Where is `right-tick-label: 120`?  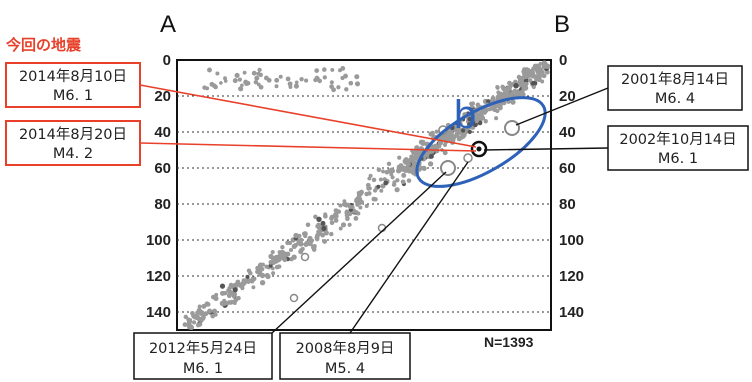 right-tick-label: 120 is located at coordinates (571, 276).